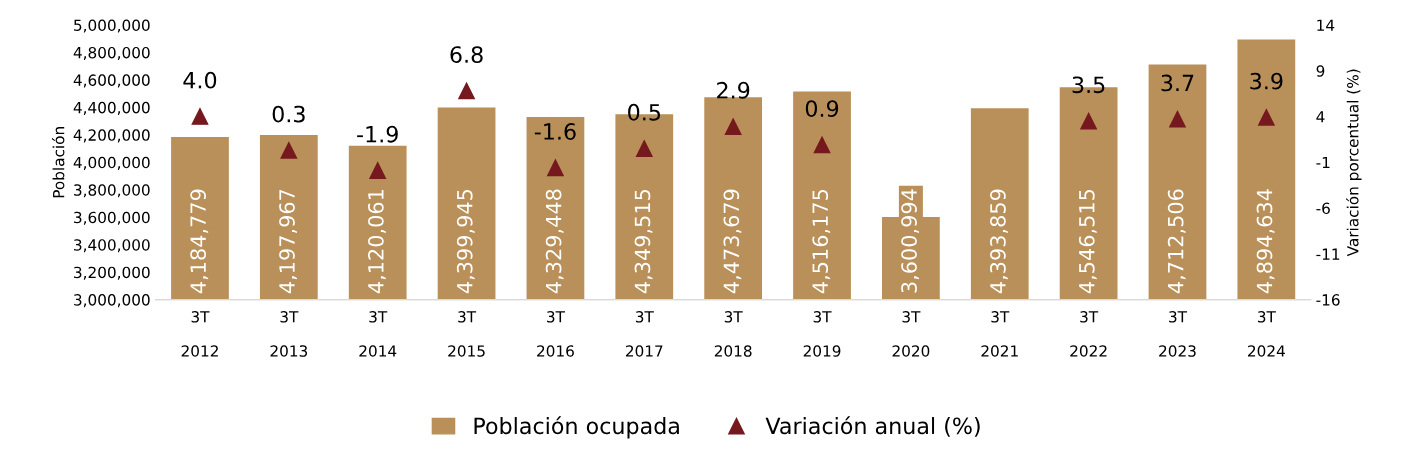  What do you see at coordinates (643, 241) in the screenshot?
I see `data-label: 4,349,515` at bounding box center [643, 241].